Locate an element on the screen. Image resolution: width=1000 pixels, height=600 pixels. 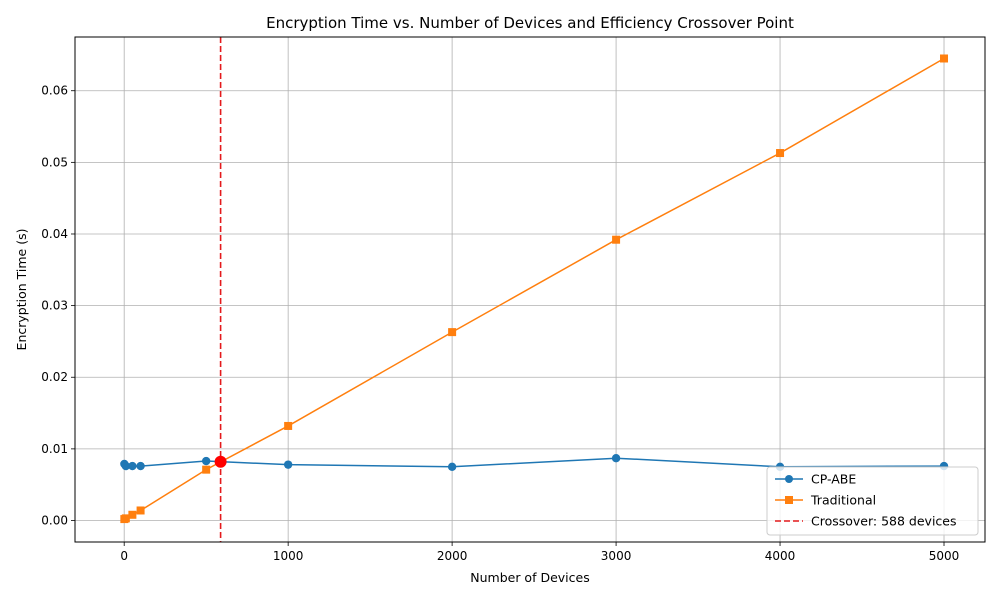
x-tick-label: 5000 is located at coordinates (944, 556).